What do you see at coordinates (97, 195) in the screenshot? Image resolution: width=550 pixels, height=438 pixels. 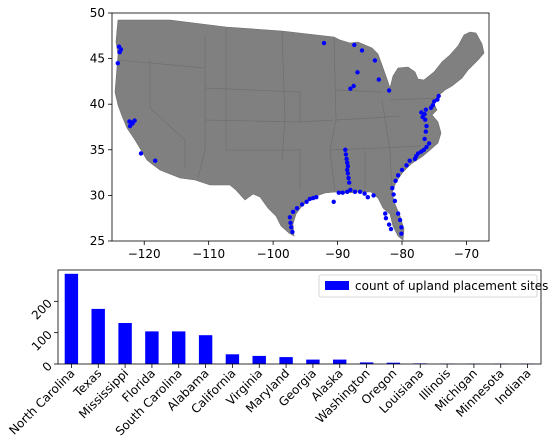 I see `map-y-tick-label: 30` at bounding box center [97, 195].